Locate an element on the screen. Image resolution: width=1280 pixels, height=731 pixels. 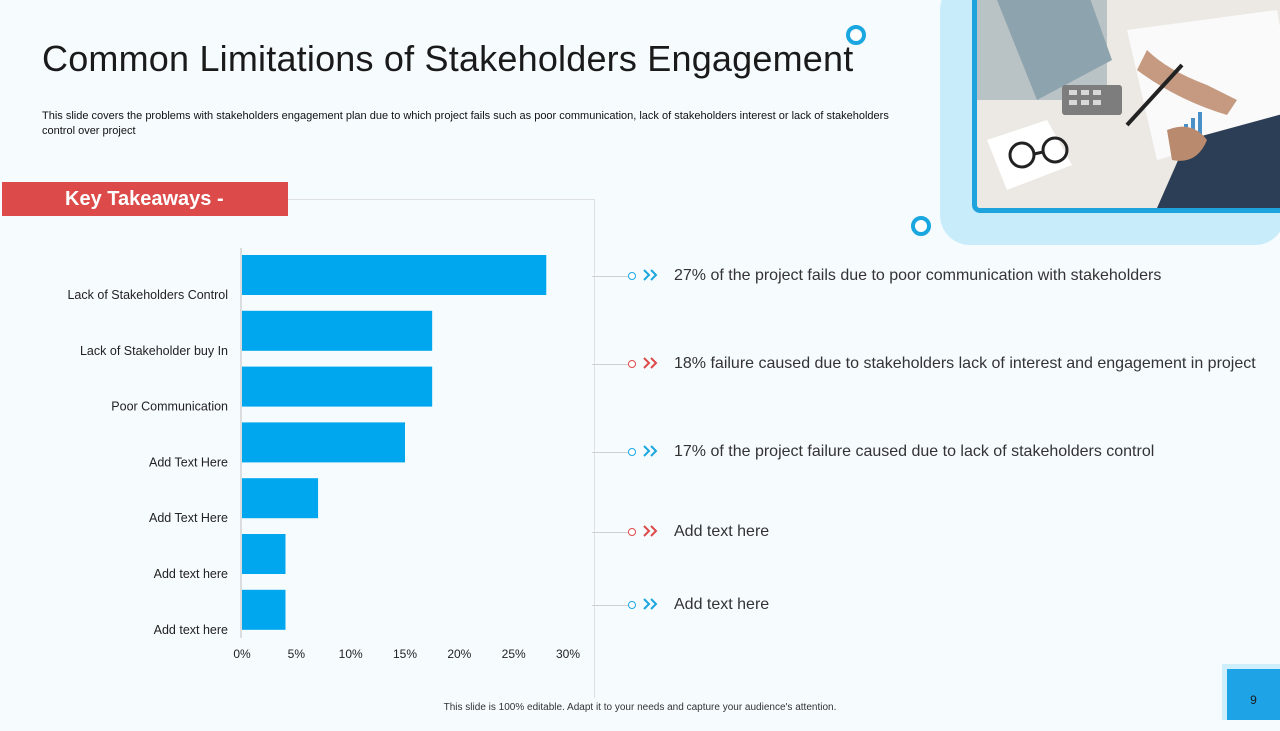
decor-ring-bottom is located at coordinates (921, 226).